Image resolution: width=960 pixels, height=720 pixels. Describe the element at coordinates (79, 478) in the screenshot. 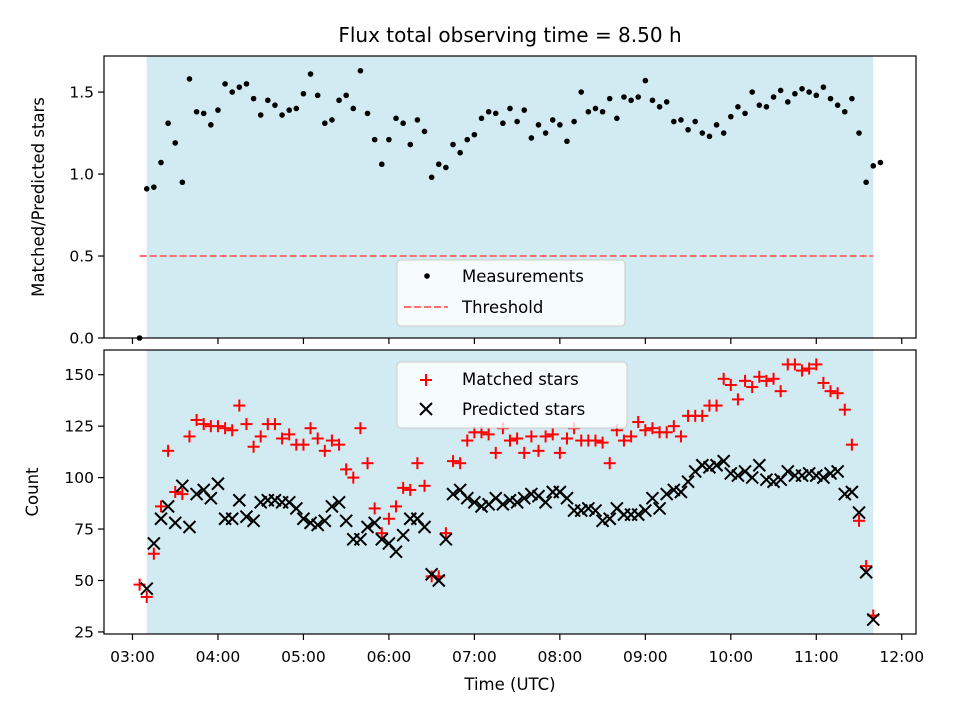

I see `y-tick-label: 100` at that location.